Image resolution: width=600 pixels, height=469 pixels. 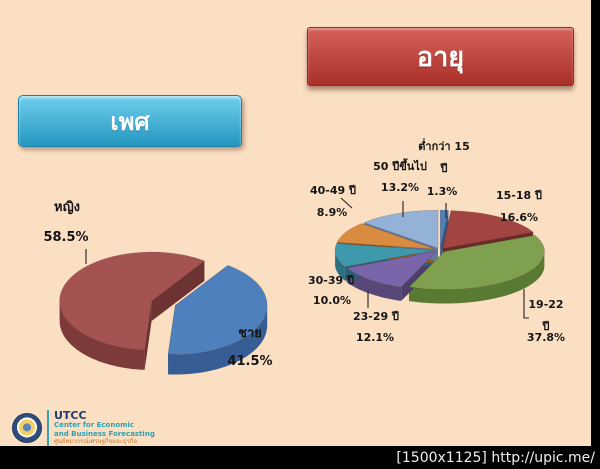 I want to click on slice-label: 40-49 ปี, so click(x=333, y=190).